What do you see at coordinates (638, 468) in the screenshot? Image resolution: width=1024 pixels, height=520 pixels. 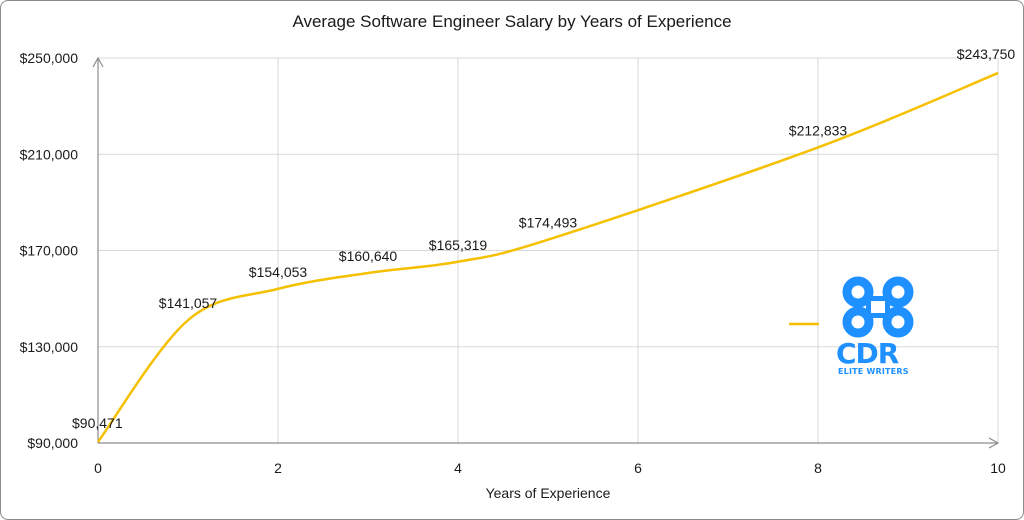 I see `x-tick-label: 6` at bounding box center [638, 468].